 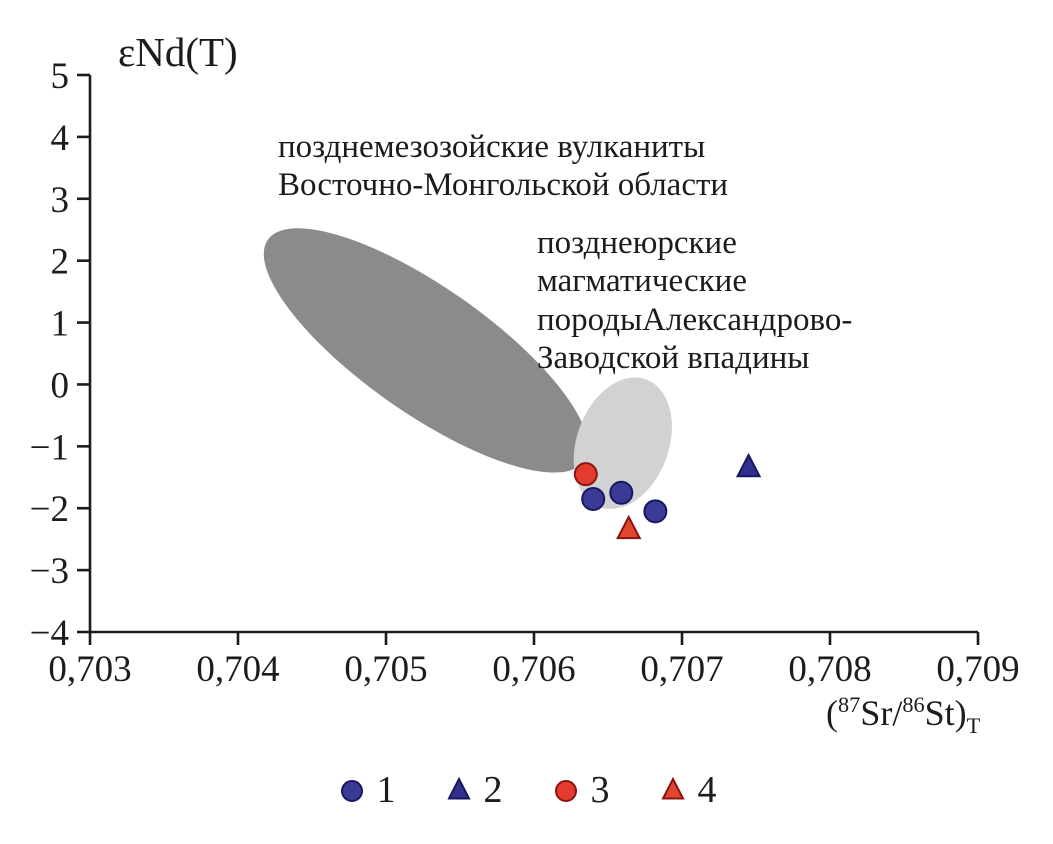 What do you see at coordinates (707, 790) in the screenshot?
I see `legend-item-label: 4` at bounding box center [707, 790].